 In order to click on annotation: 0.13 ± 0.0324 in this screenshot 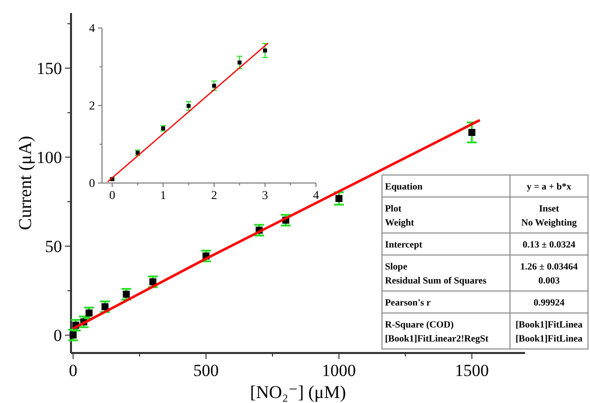, I will do `click(549, 245)`.